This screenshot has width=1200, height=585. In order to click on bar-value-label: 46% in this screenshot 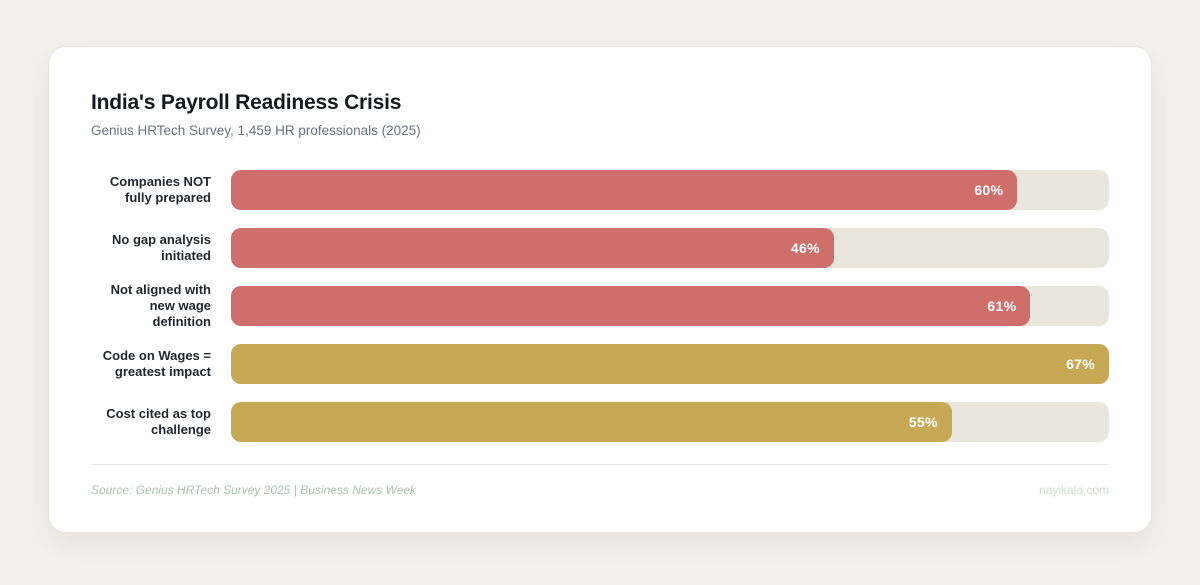, I will do `click(805, 248)`.